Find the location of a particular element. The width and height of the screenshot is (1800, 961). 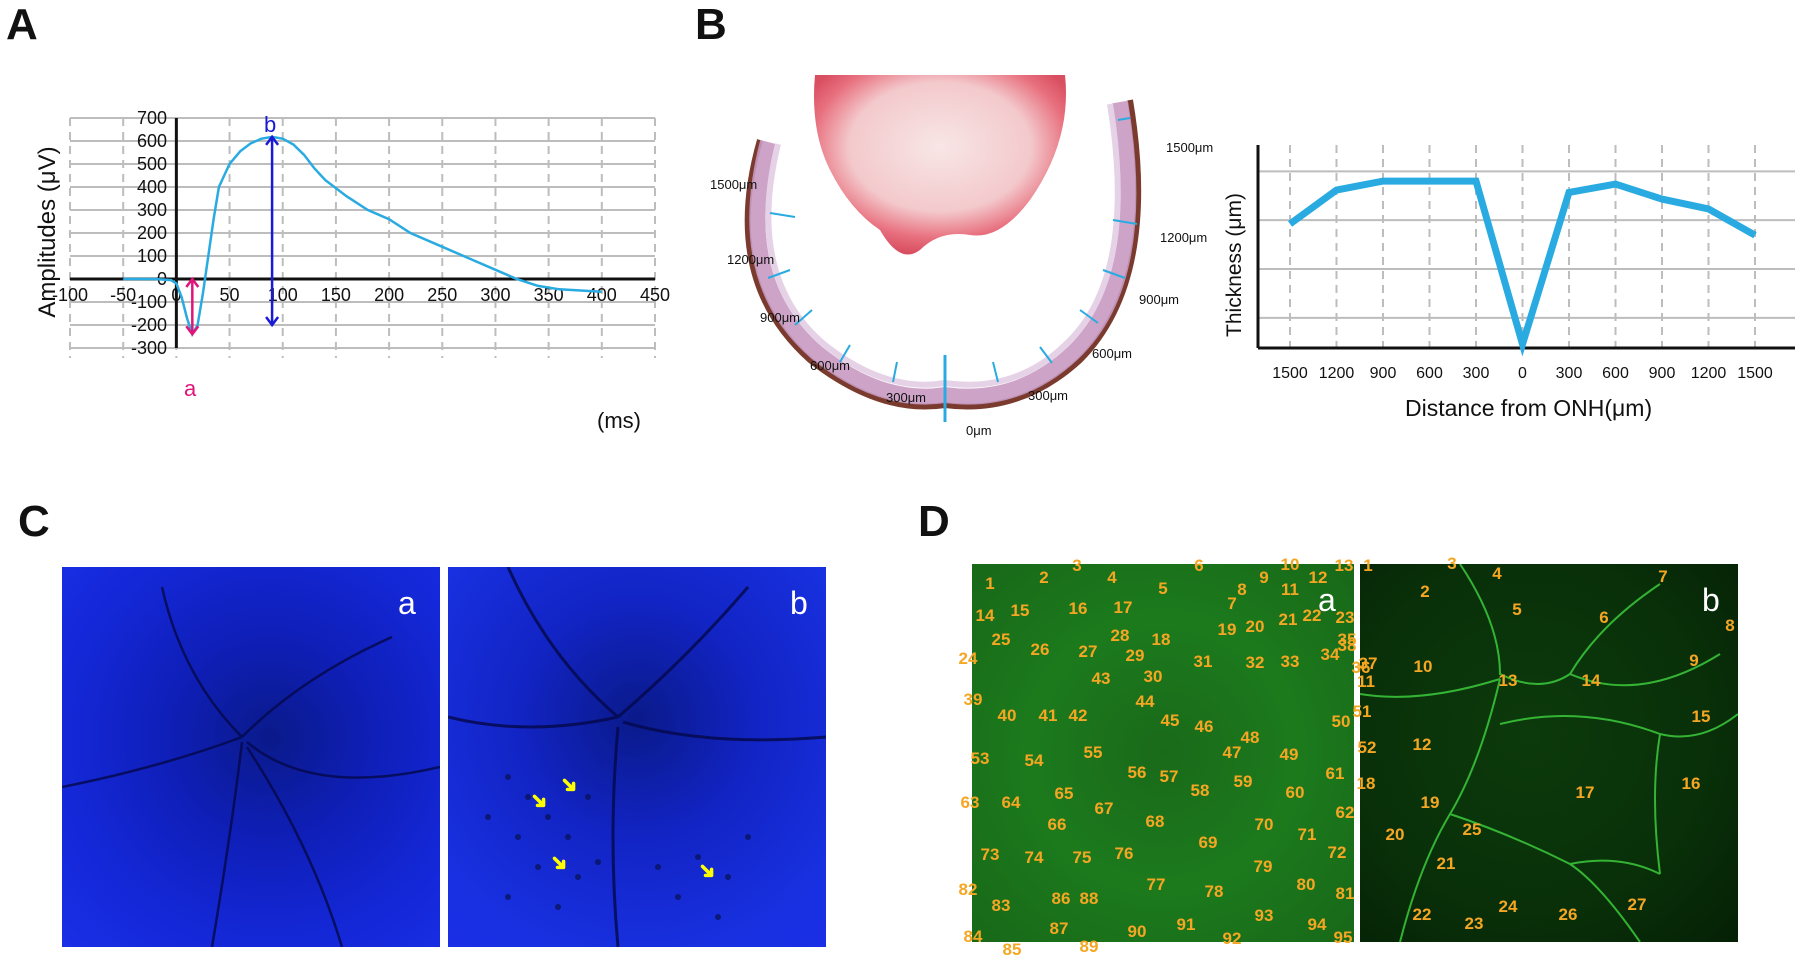

cell-number-label: 27 is located at coordinates (1637, 904).